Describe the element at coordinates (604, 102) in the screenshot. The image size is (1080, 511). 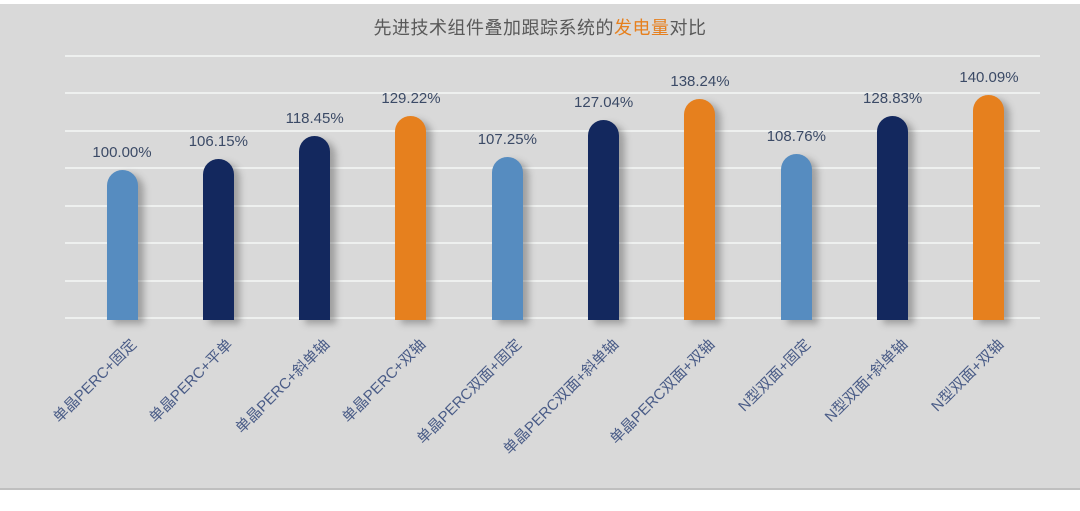
I see `bar-value-label: 127.04%` at that location.